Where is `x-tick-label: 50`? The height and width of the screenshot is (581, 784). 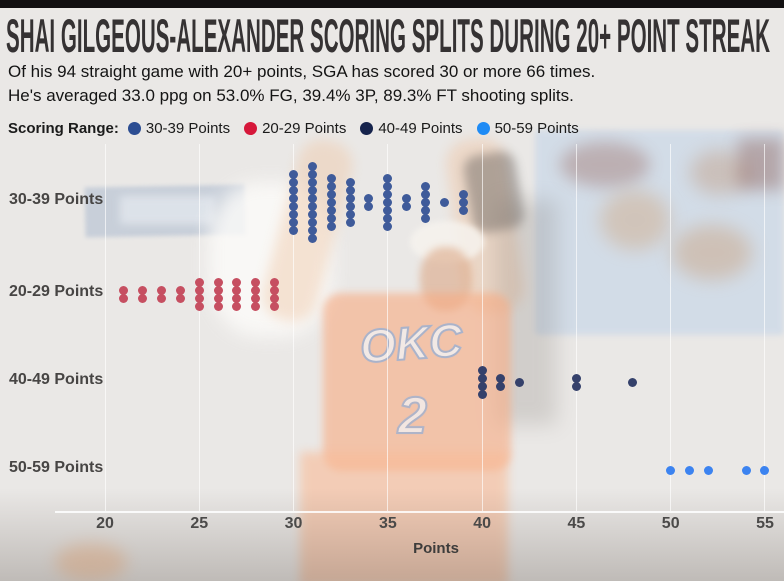 x-tick-label: 50 is located at coordinates (670, 523).